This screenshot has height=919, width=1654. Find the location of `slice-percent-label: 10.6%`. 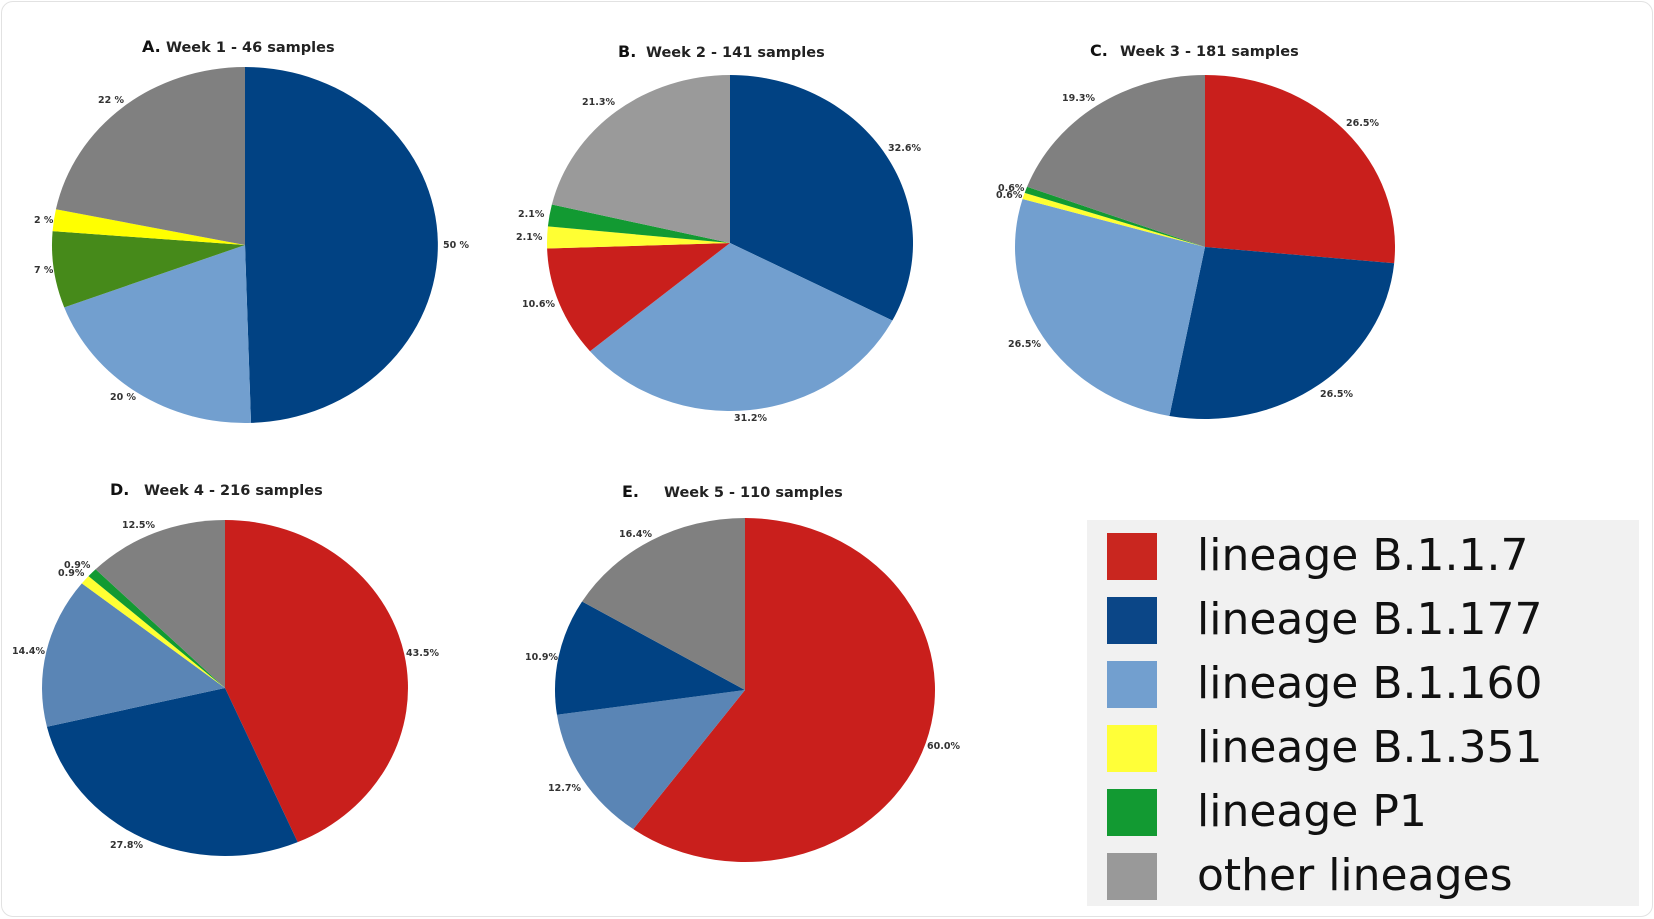

slice-percent-label: 10.6% is located at coordinates (538, 304).